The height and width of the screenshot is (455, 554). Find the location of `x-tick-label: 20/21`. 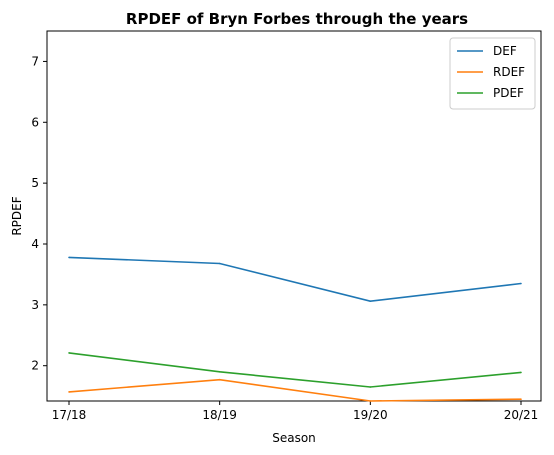

x-tick-label: 20/21 is located at coordinates (521, 415).